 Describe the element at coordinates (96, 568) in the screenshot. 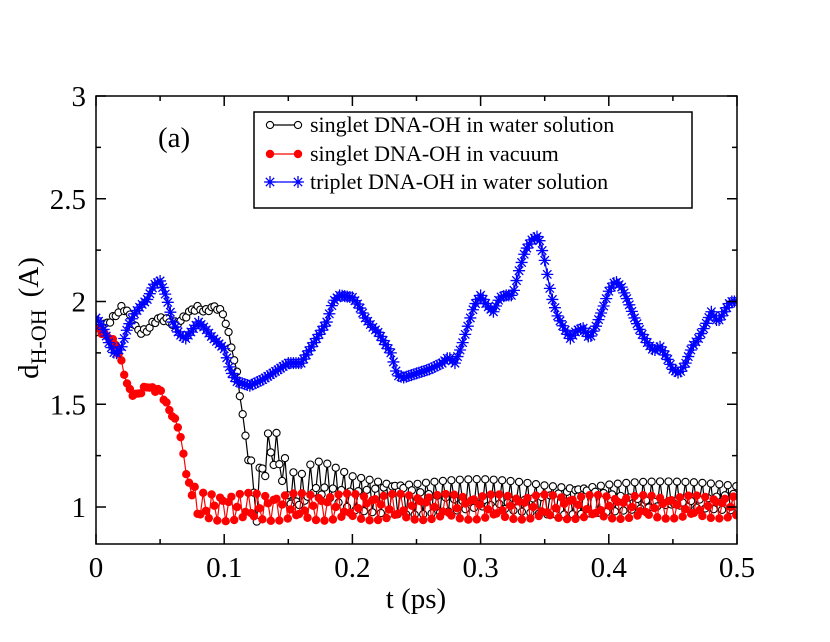

I see `x-tick-label: 0` at that location.